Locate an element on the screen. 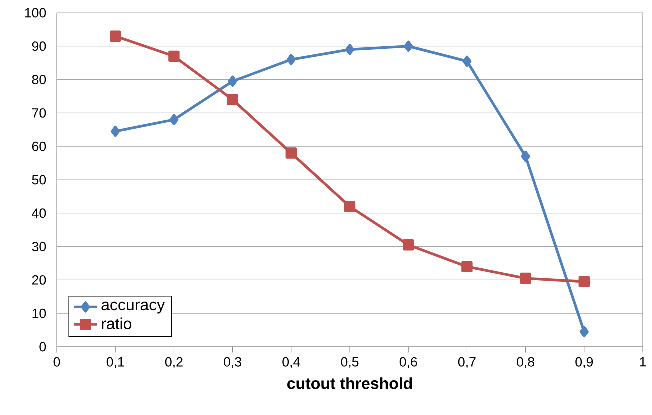 Image resolution: width=652 pixels, height=415 pixels. x-tick-label: 1 is located at coordinates (643, 362).